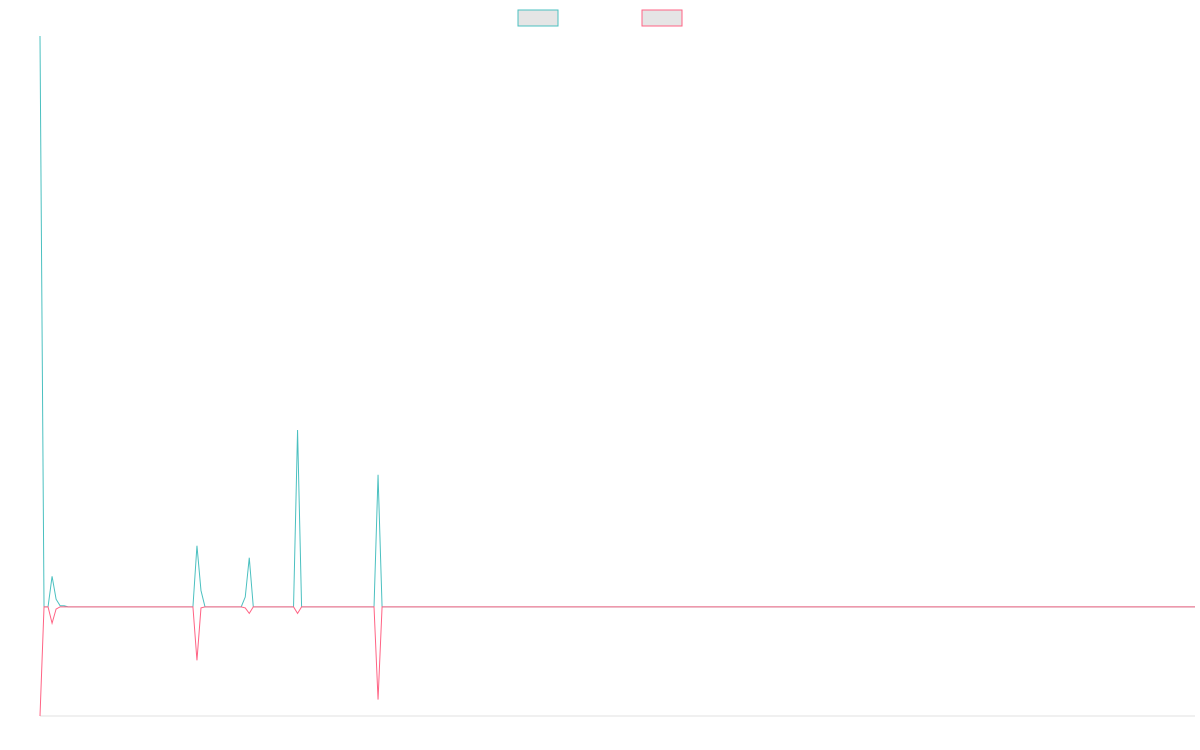 The width and height of the screenshot is (1200, 750). Describe the element at coordinates (600, 18) in the screenshot. I see `chart-legend` at that location.